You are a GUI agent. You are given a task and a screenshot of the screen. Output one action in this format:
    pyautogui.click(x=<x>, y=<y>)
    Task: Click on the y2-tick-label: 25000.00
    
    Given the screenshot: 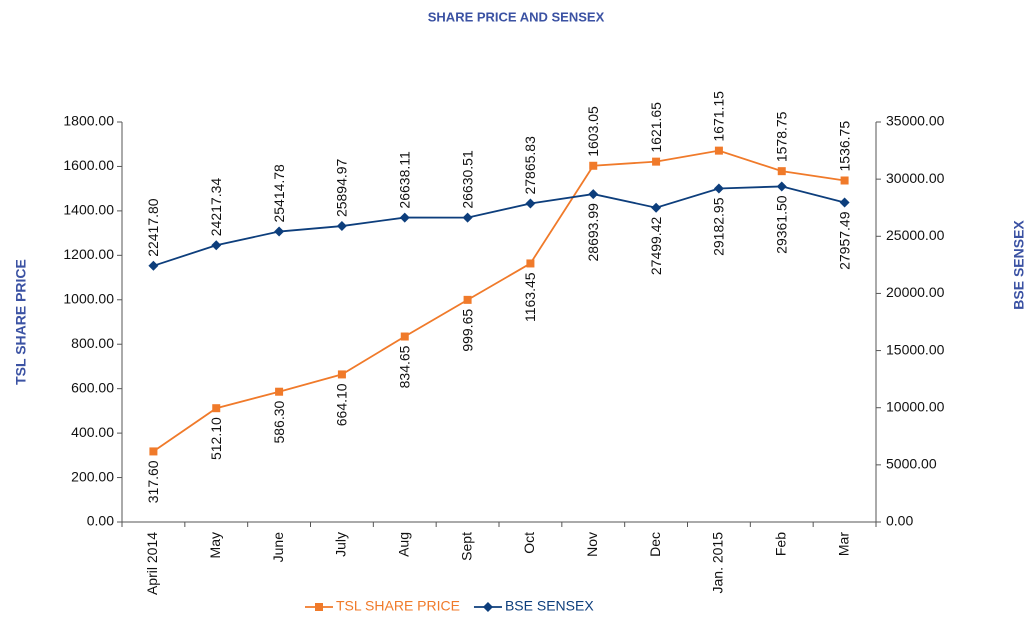 What is the action you would take?
    pyautogui.click(x=915, y=235)
    